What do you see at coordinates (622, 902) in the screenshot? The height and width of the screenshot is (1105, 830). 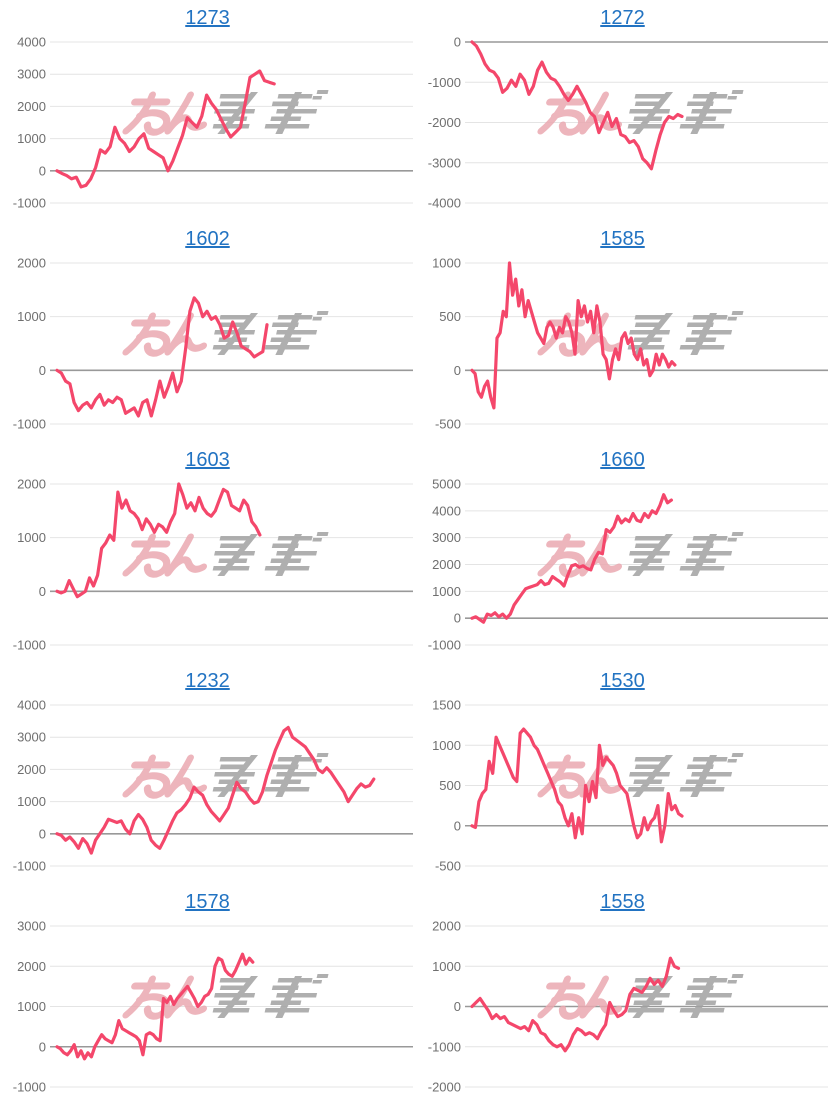 I see `machine-number-link: 1558` at bounding box center [622, 902].